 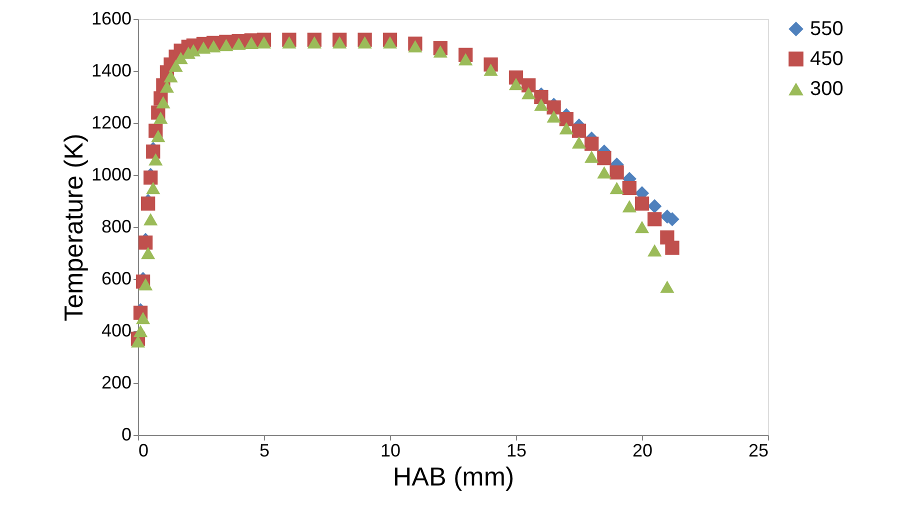 What do you see at coordinates (758, 450) in the screenshot?
I see `x-tick-label: 25` at bounding box center [758, 450].